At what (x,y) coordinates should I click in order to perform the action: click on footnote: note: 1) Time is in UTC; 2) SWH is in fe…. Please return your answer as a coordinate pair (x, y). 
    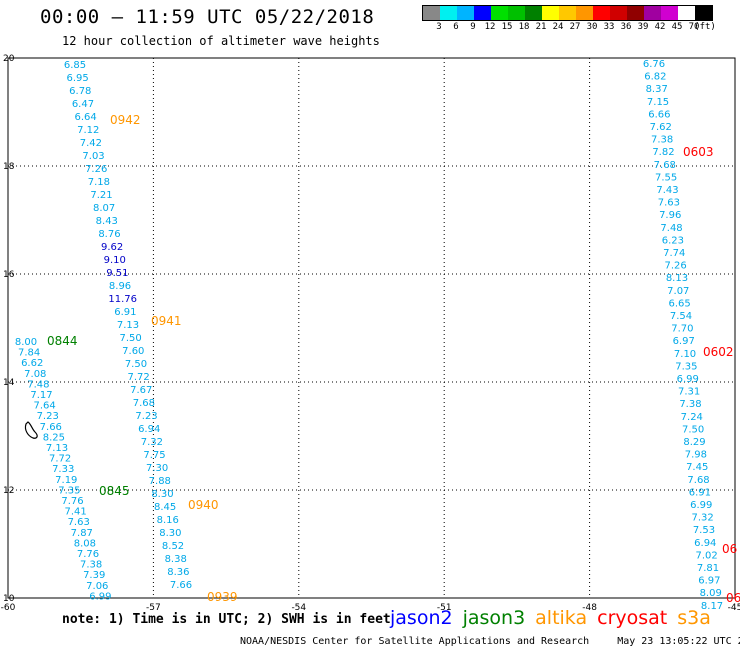
    Looking at the image, I should click on (226, 619).